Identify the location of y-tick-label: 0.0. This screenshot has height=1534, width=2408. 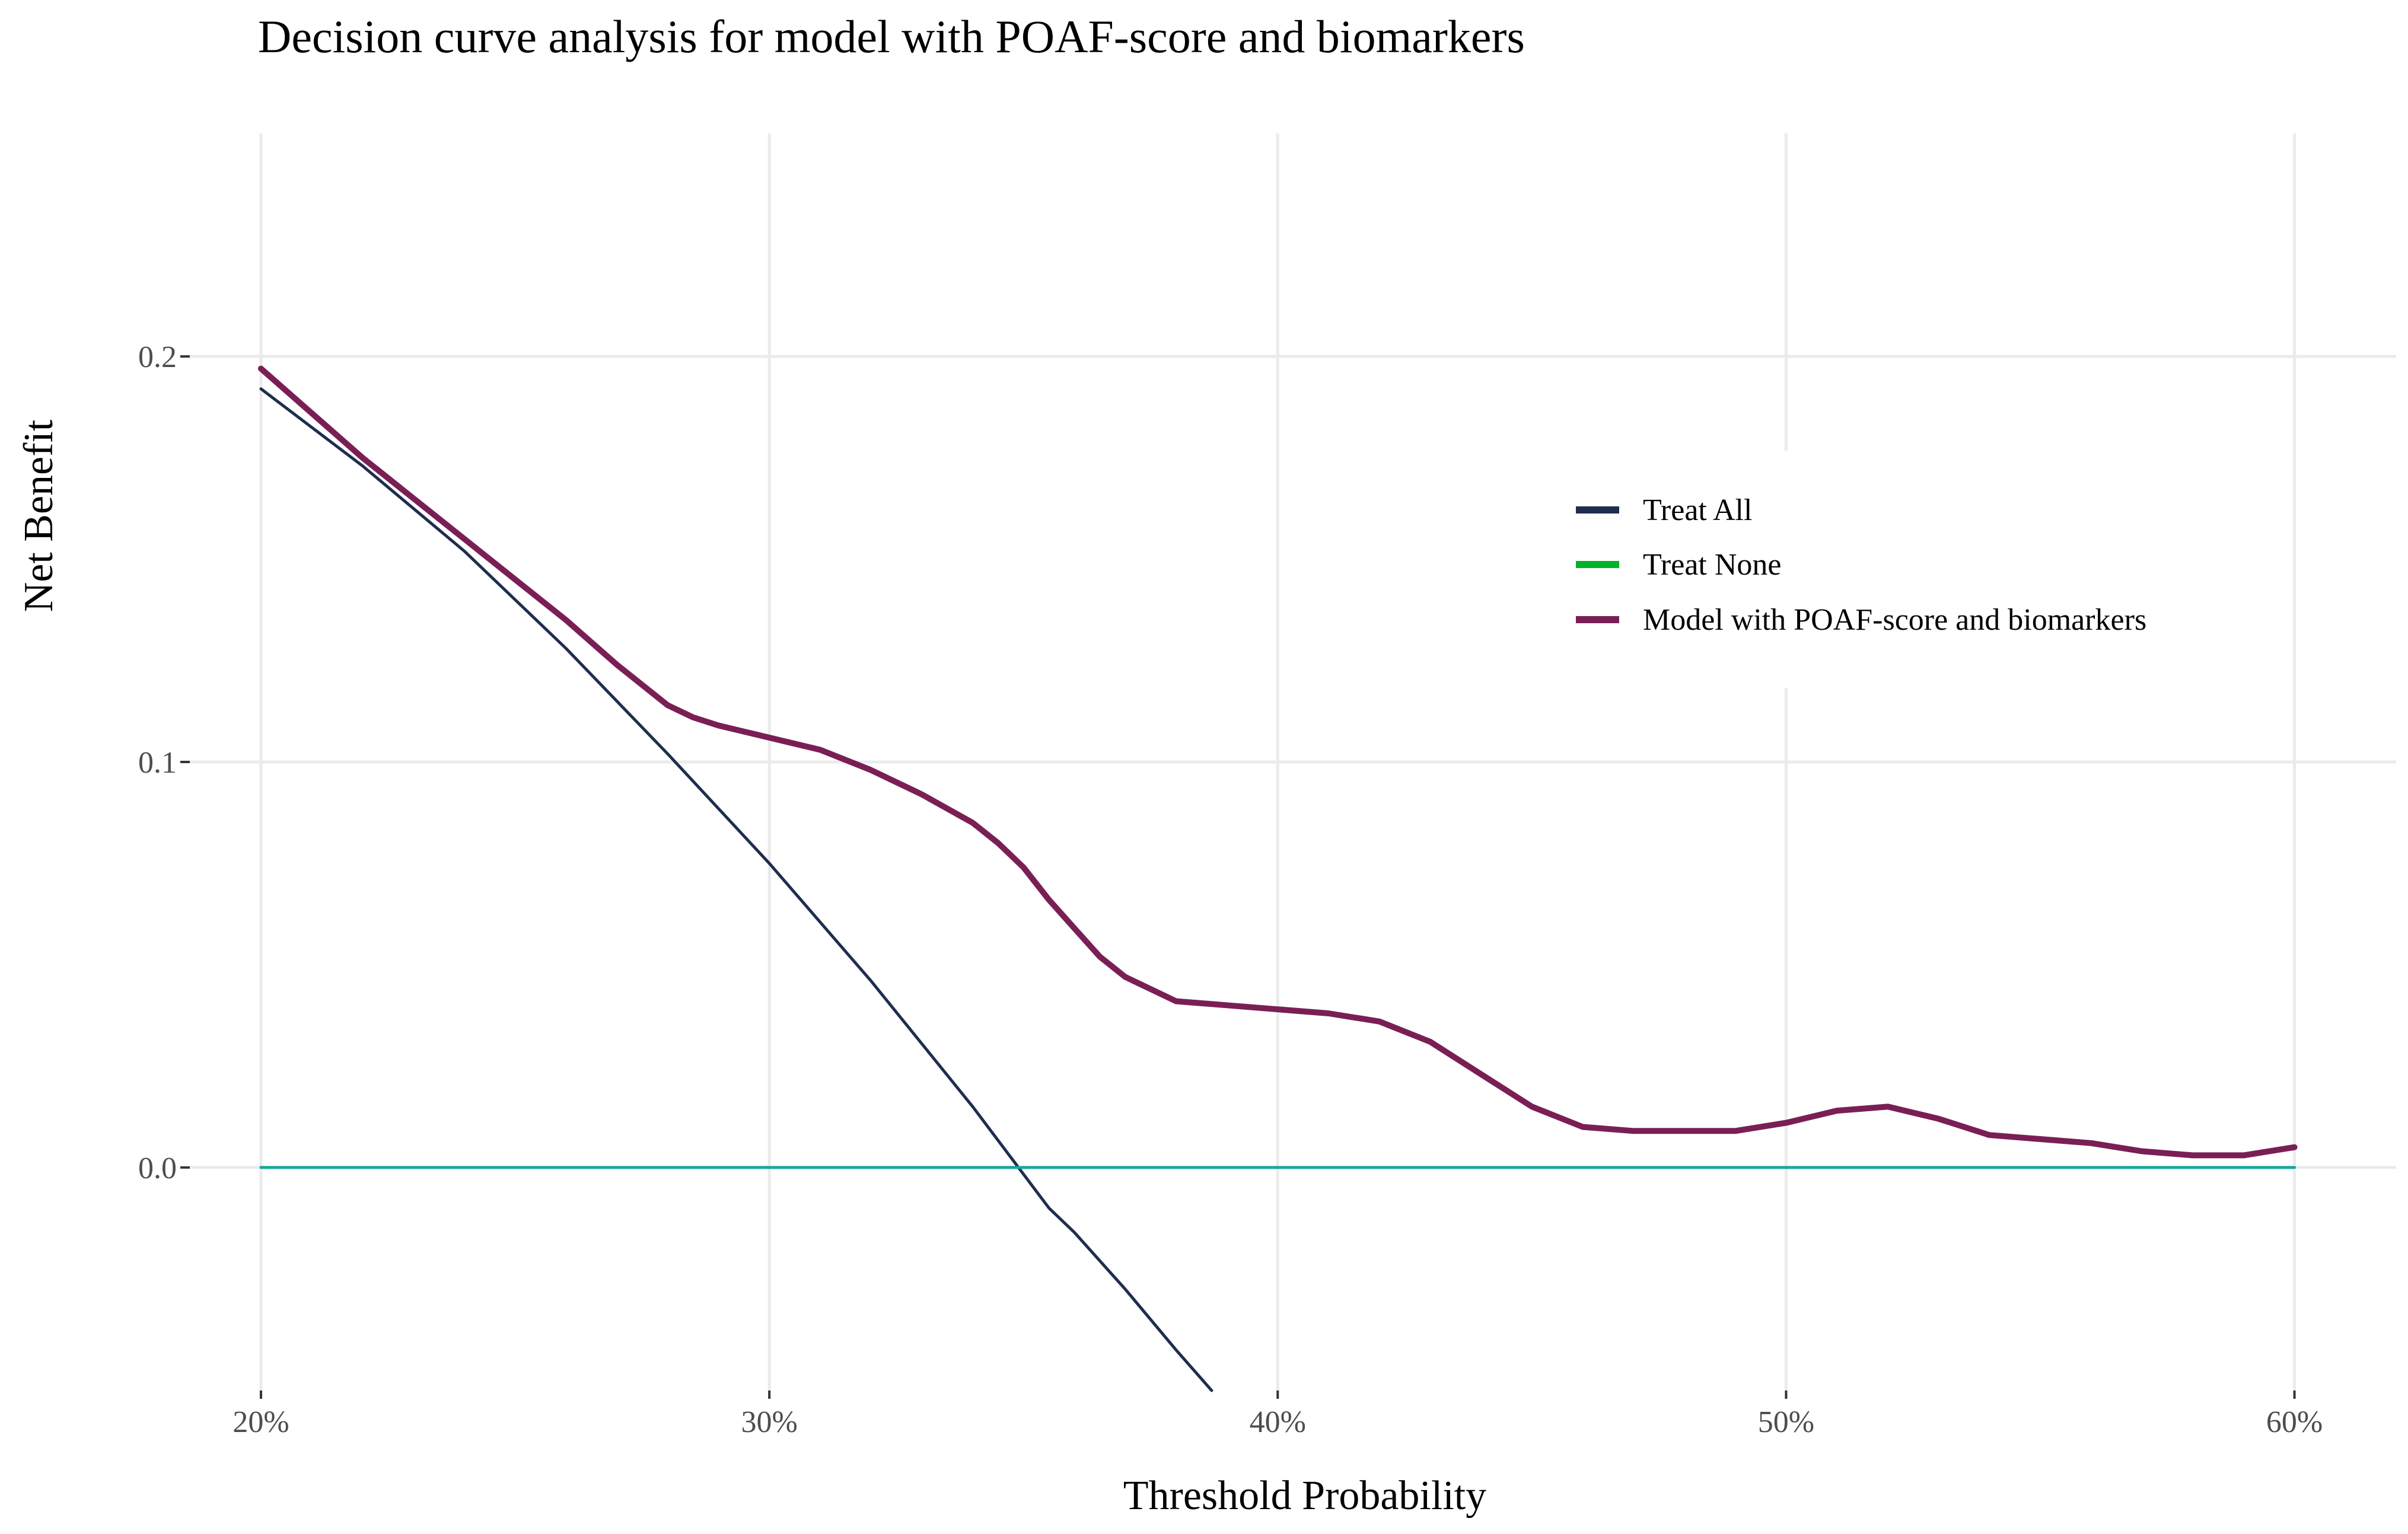
(158, 1168).